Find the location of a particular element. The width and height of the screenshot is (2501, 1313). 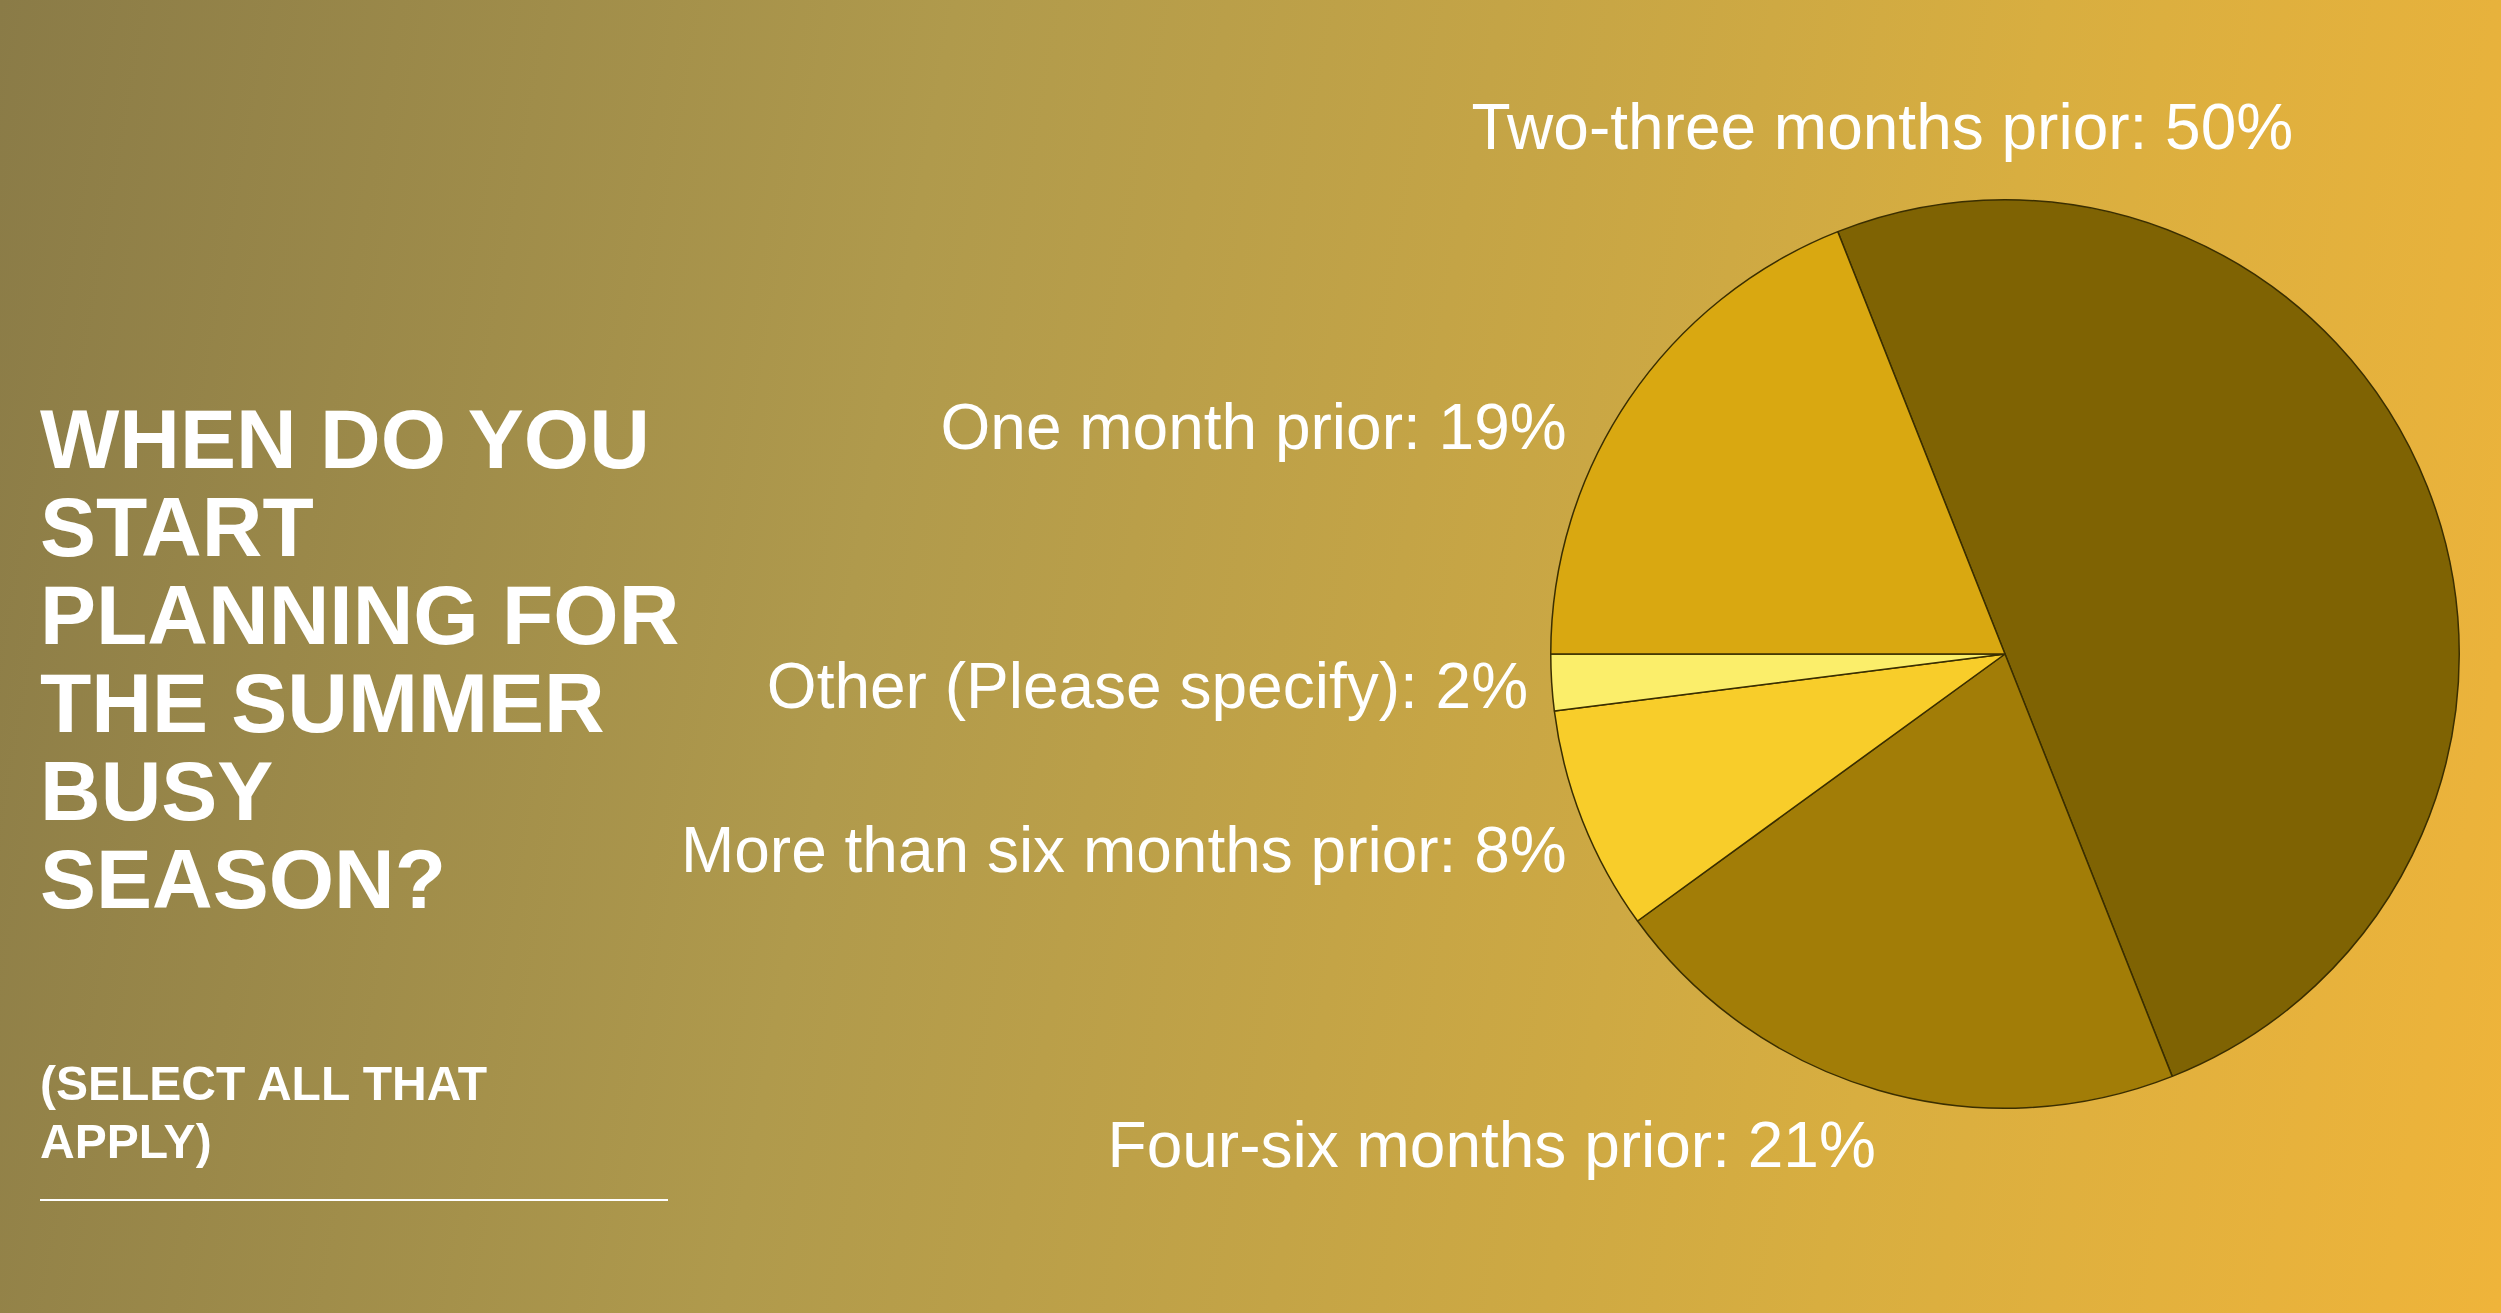

text: WHEN DO YOU START PLANNING FOR THE SUMMER BUSY SEASON? is located at coordinates (360, 659).